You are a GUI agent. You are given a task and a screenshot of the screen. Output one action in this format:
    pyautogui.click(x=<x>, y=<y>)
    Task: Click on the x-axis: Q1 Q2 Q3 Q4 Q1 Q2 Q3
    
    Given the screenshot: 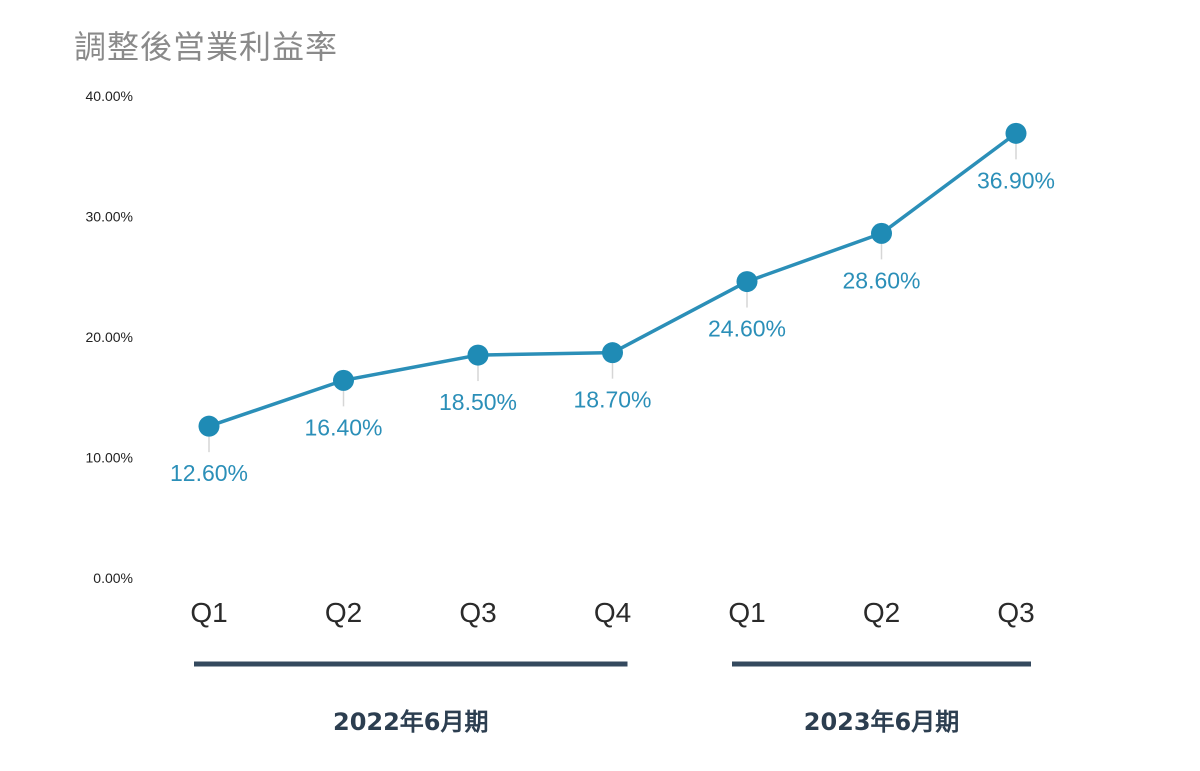 What is the action you would take?
    pyautogui.click(x=612, y=612)
    